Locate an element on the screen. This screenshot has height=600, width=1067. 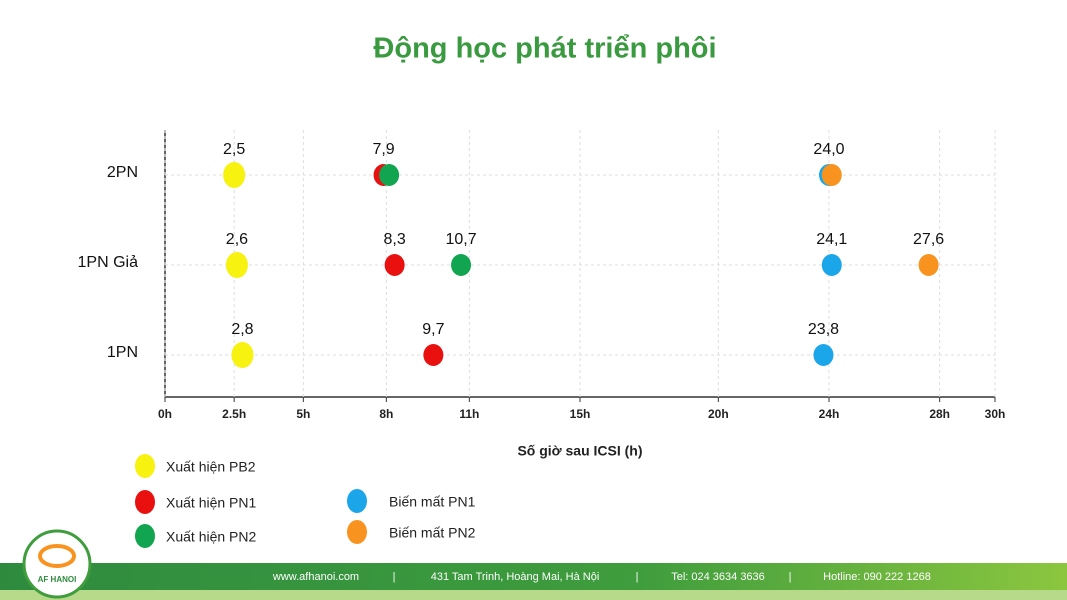
x-tick-label: 2.5h is located at coordinates (234, 414).